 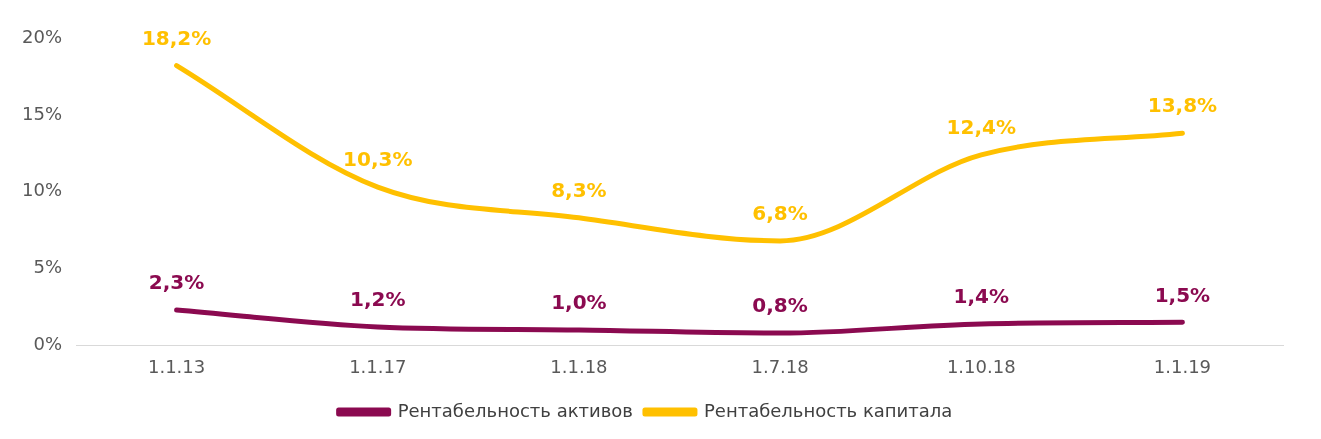 I want to click on data-label: 1,4%, so click(x=981, y=296).